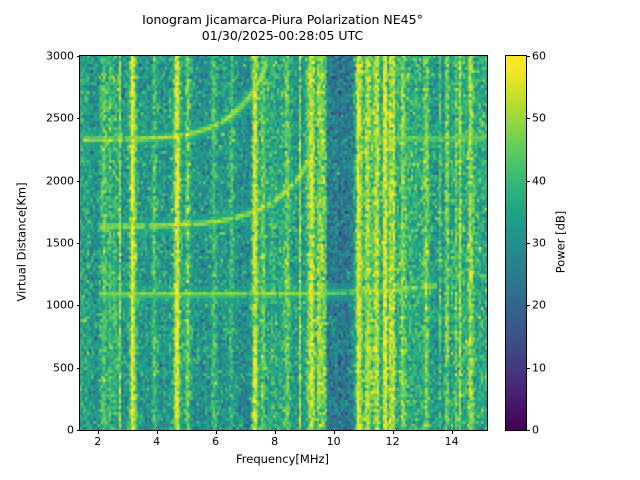  I want to click on colorbar-label: Power [dB], so click(560, 242).